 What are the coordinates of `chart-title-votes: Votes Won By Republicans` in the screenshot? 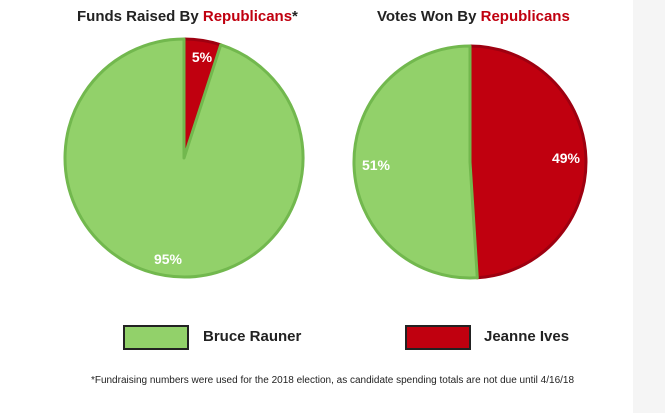 It's located at (473, 16).